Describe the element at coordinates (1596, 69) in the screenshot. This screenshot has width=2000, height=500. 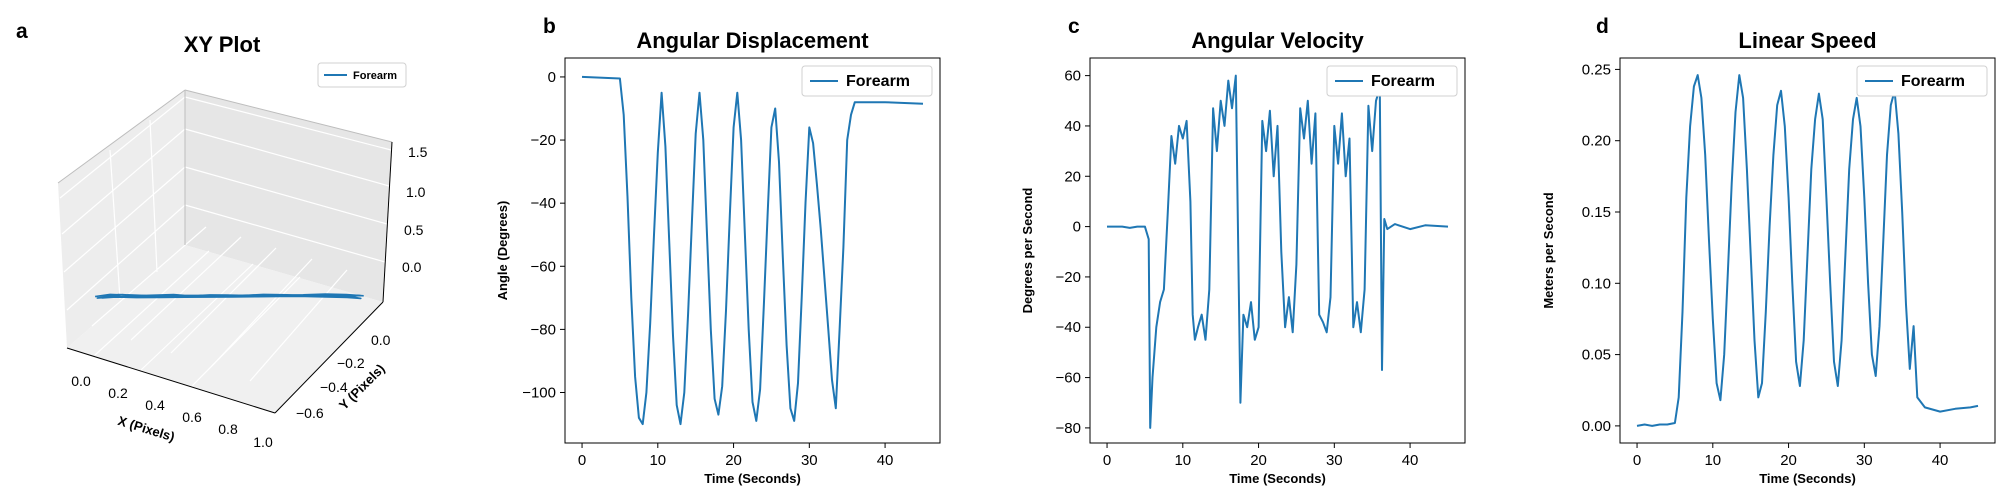
I see `y-tick-label: 0.25` at that location.